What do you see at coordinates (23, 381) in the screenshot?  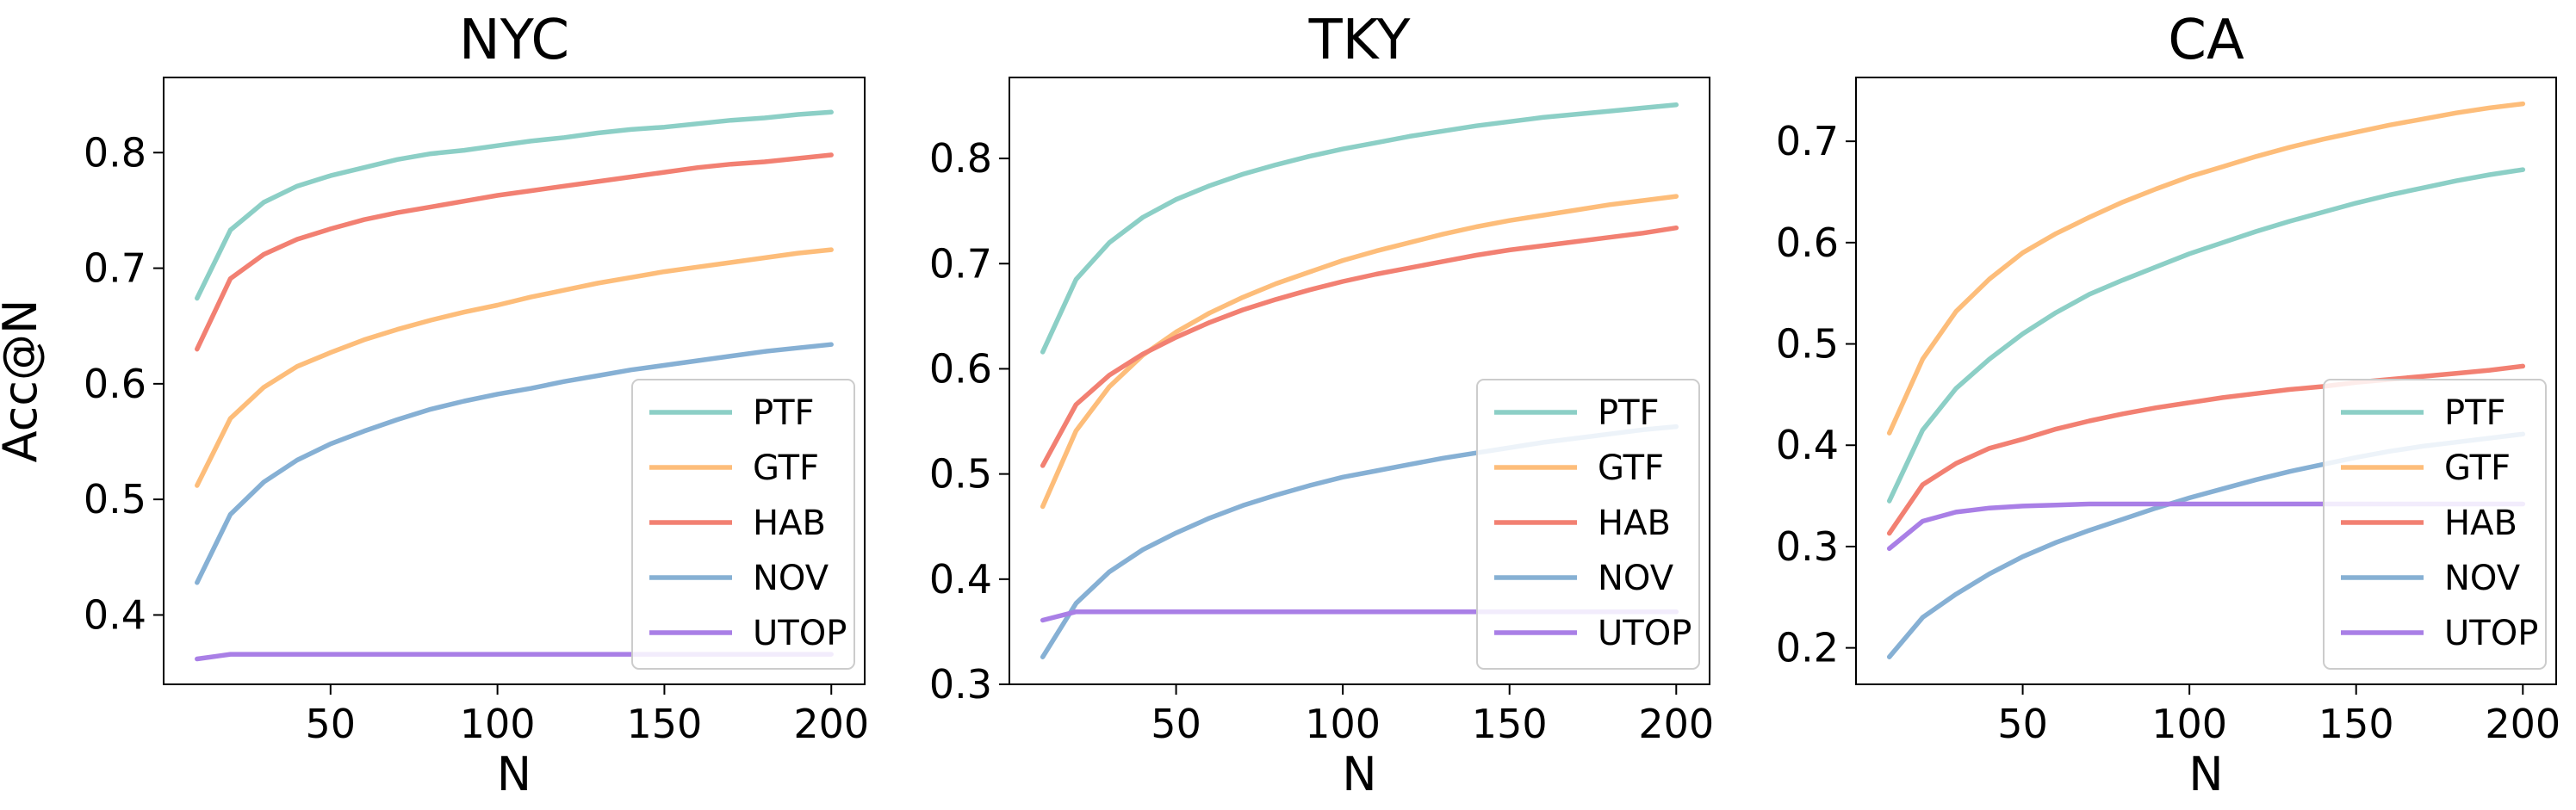 I see `y-axis-label: Acc@N` at bounding box center [23, 381].